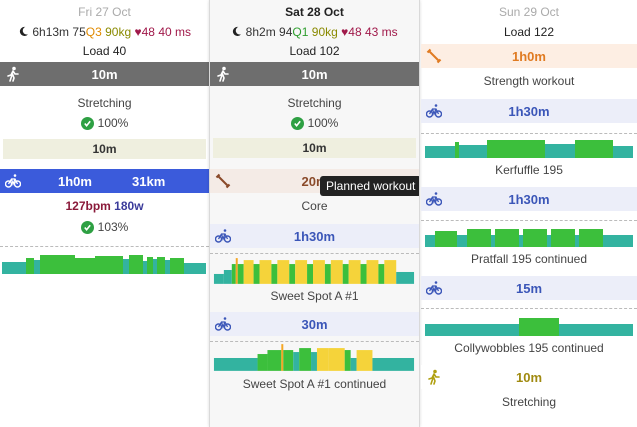  I want to click on activity-duration: 15m, so click(529, 288).